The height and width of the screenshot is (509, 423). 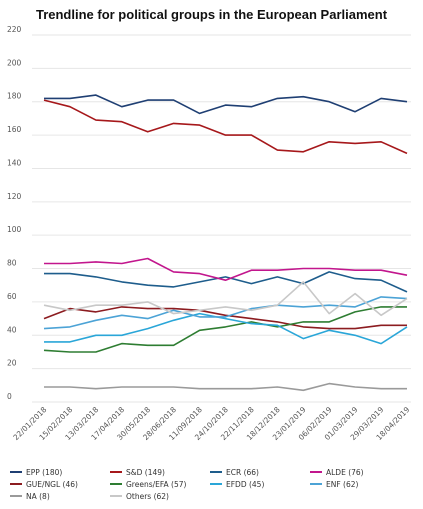 What do you see at coordinates (260, 472) in the screenshot?
I see `legend-item: ECR (66)` at bounding box center [260, 472].